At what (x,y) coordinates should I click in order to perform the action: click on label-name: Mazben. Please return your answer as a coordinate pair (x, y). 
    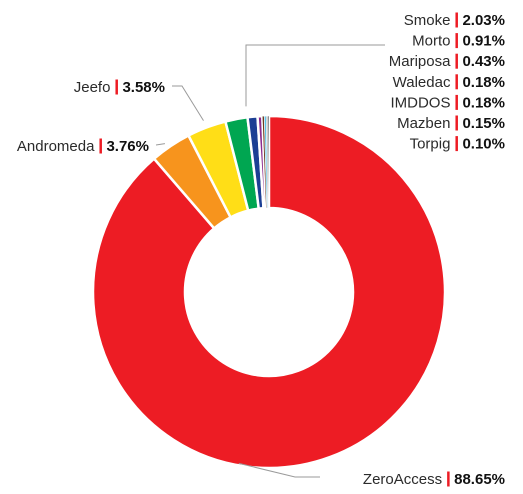
    Looking at the image, I should click on (423, 123).